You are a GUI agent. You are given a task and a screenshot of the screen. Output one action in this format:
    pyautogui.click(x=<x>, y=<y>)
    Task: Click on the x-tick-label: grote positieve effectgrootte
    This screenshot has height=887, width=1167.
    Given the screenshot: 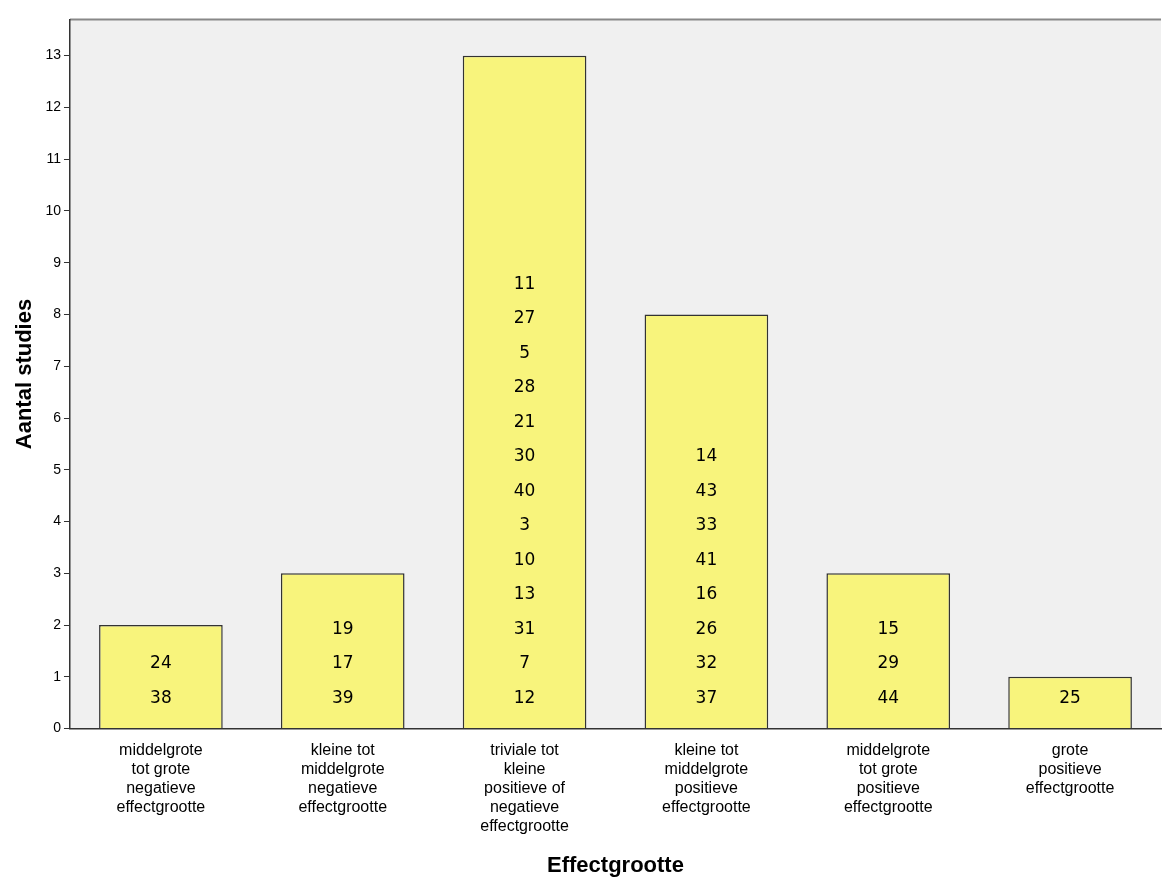 What is the action you would take?
    pyautogui.click(x=1070, y=768)
    